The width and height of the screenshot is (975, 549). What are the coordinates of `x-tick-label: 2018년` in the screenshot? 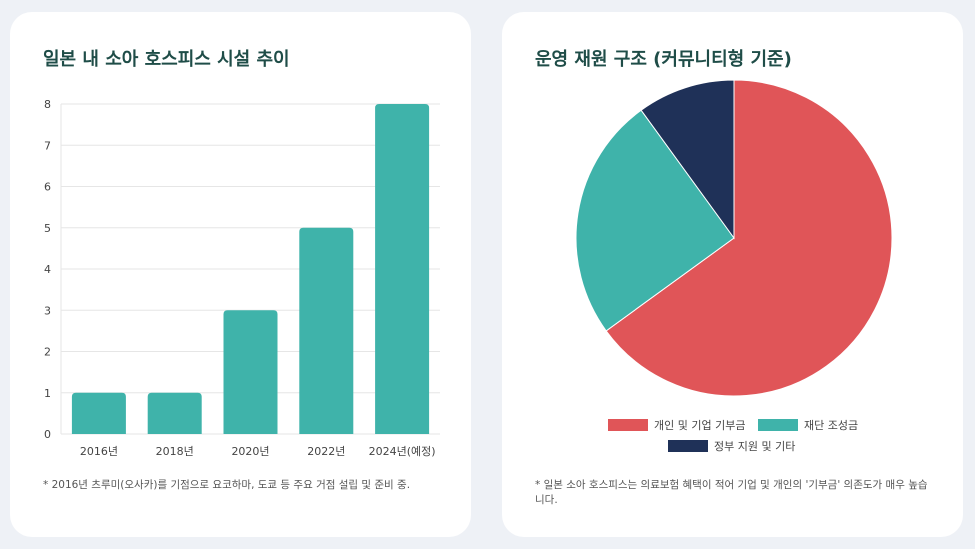 It's located at (175, 451).